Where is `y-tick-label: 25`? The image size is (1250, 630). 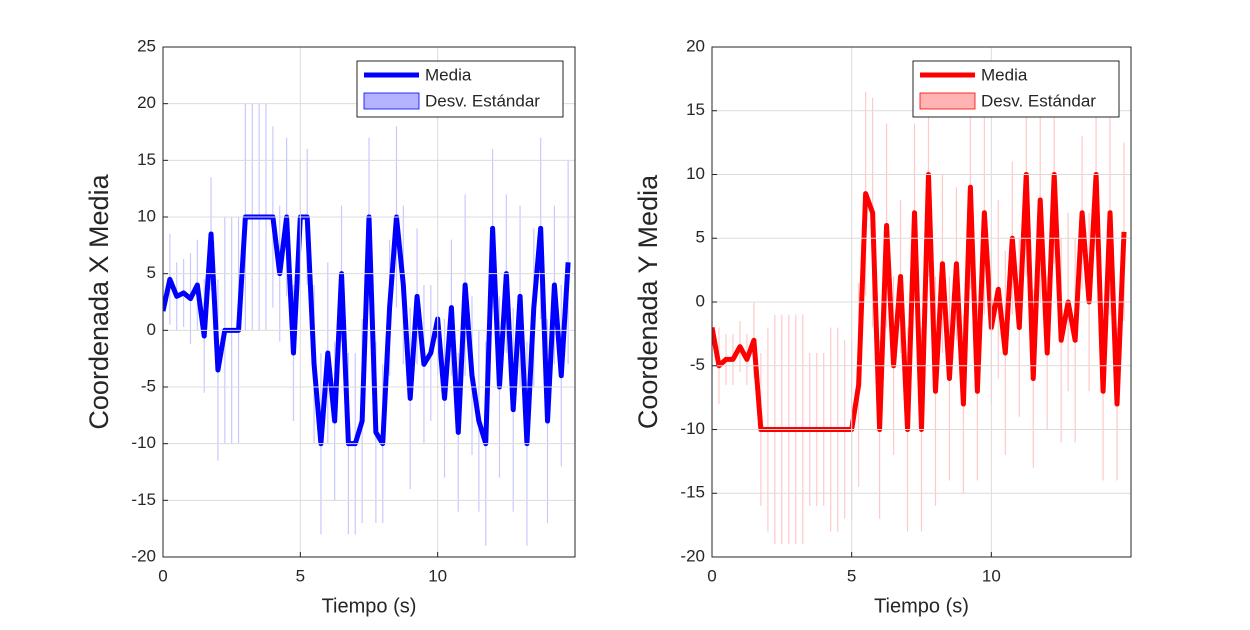
y-tick-label: 25 is located at coordinates (146, 45).